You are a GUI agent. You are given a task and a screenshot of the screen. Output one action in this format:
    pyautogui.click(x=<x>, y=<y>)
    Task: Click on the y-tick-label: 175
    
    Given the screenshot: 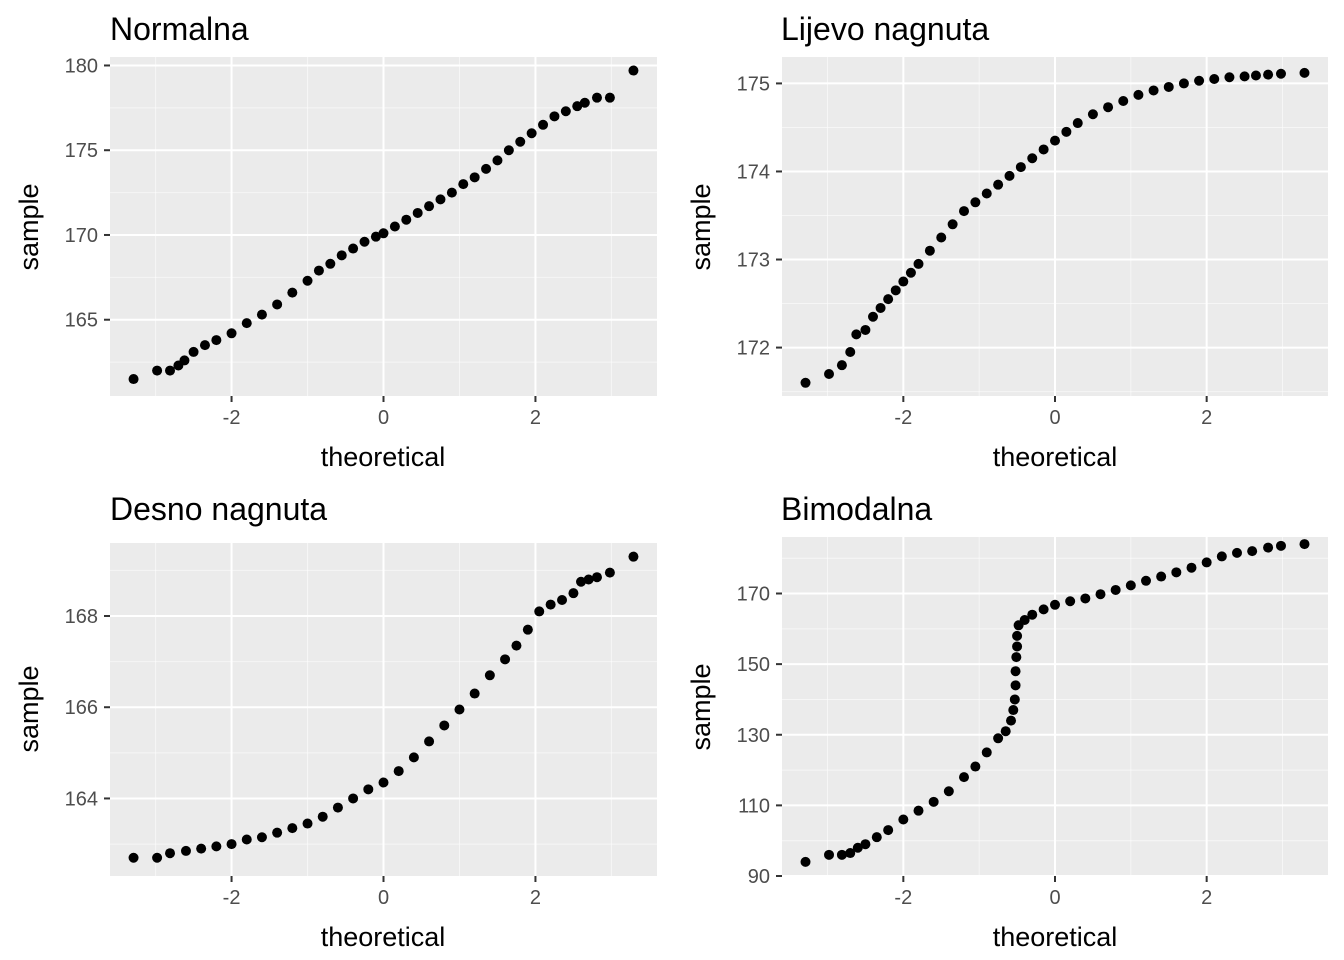 What is the action you would take?
    pyautogui.click(x=753, y=84)
    